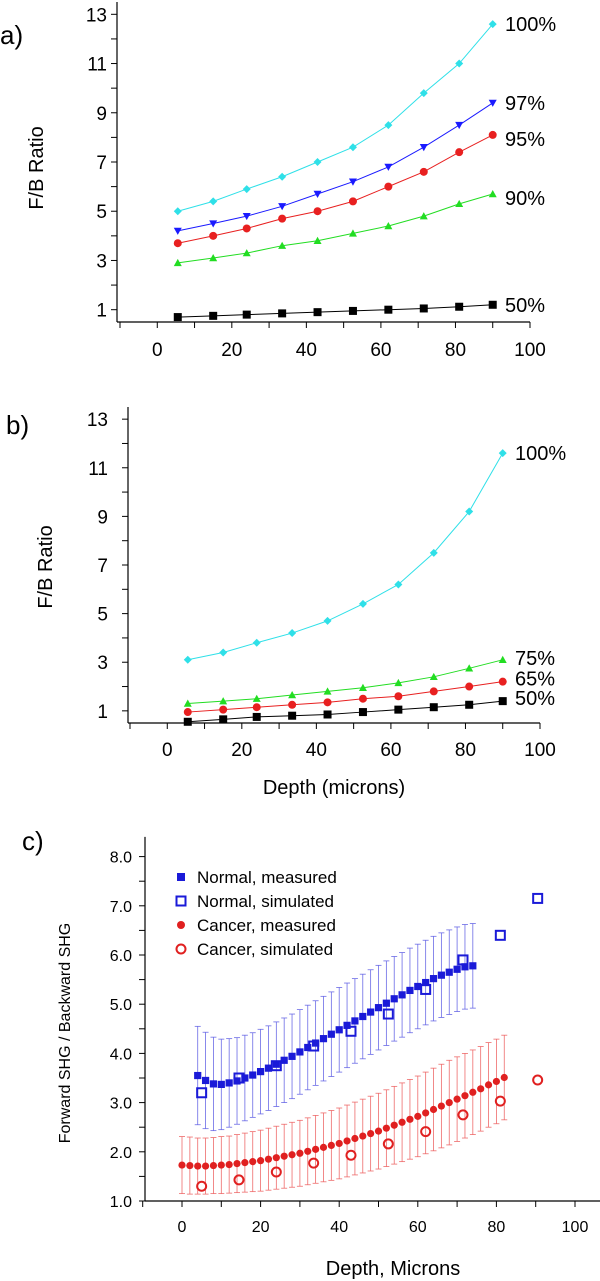  I want to click on y-tick-label: 7, so click(102, 566).